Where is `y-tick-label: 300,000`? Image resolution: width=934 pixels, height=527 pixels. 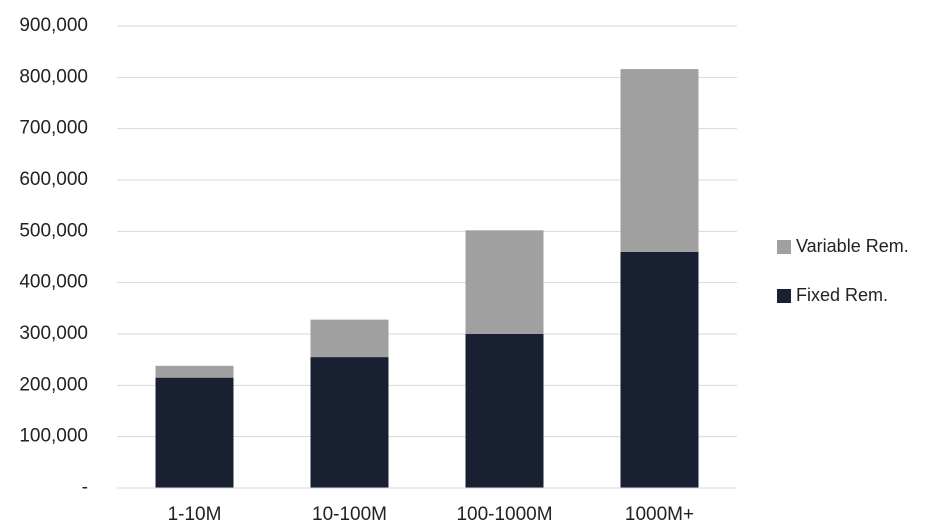 y-tick-label: 300,000 is located at coordinates (53, 333).